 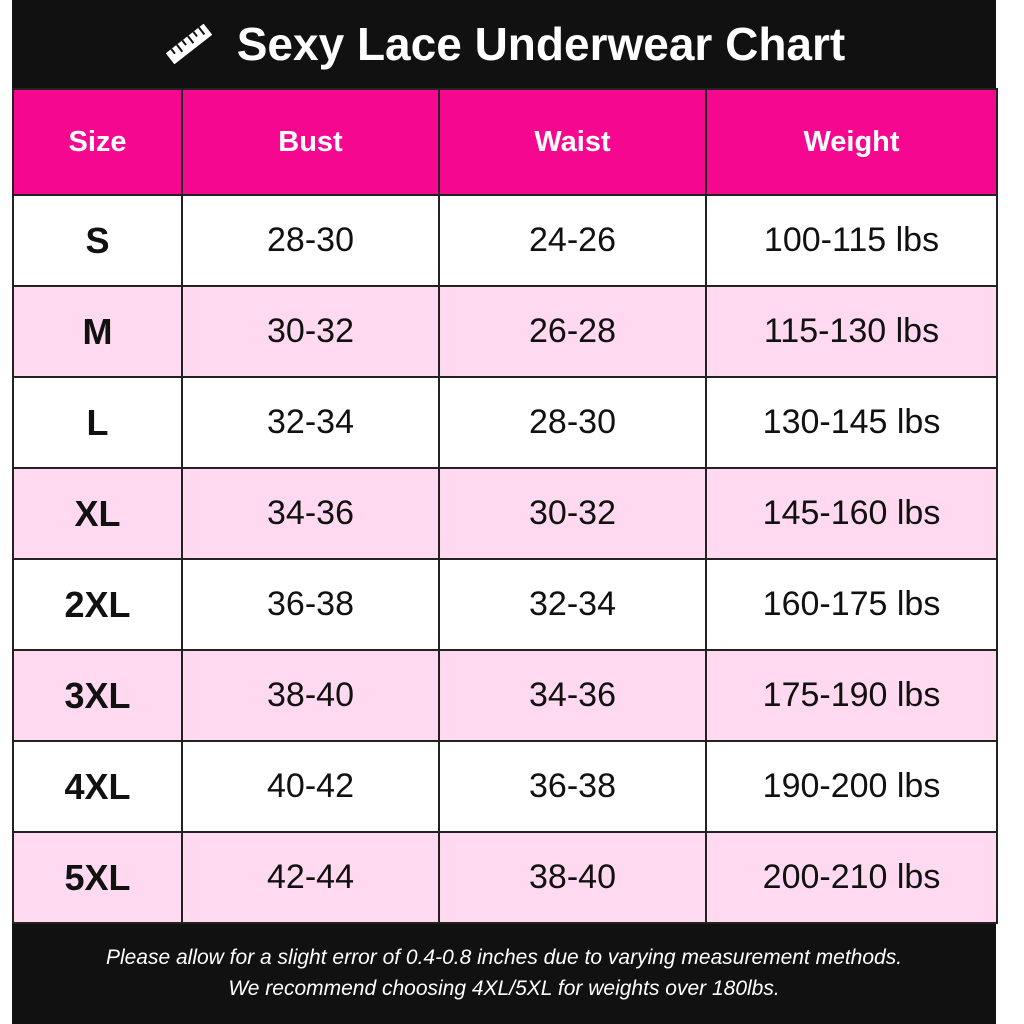 What do you see at coordinates (310, 877) in the screenshot?
I see `table-cell: 42-44` at bounding box center [310, 877].